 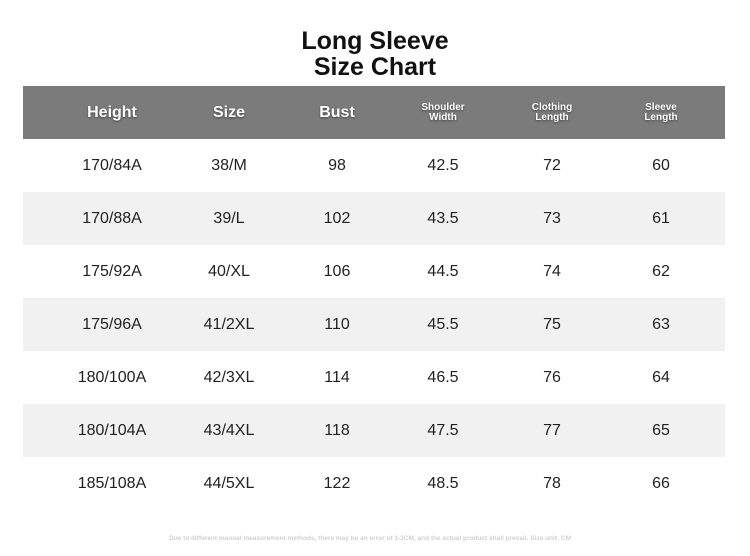 What do you see at coordinates (443, 430) in the screenshot?
I see `table-cell: 47.5` at bounding box center [443, 430].